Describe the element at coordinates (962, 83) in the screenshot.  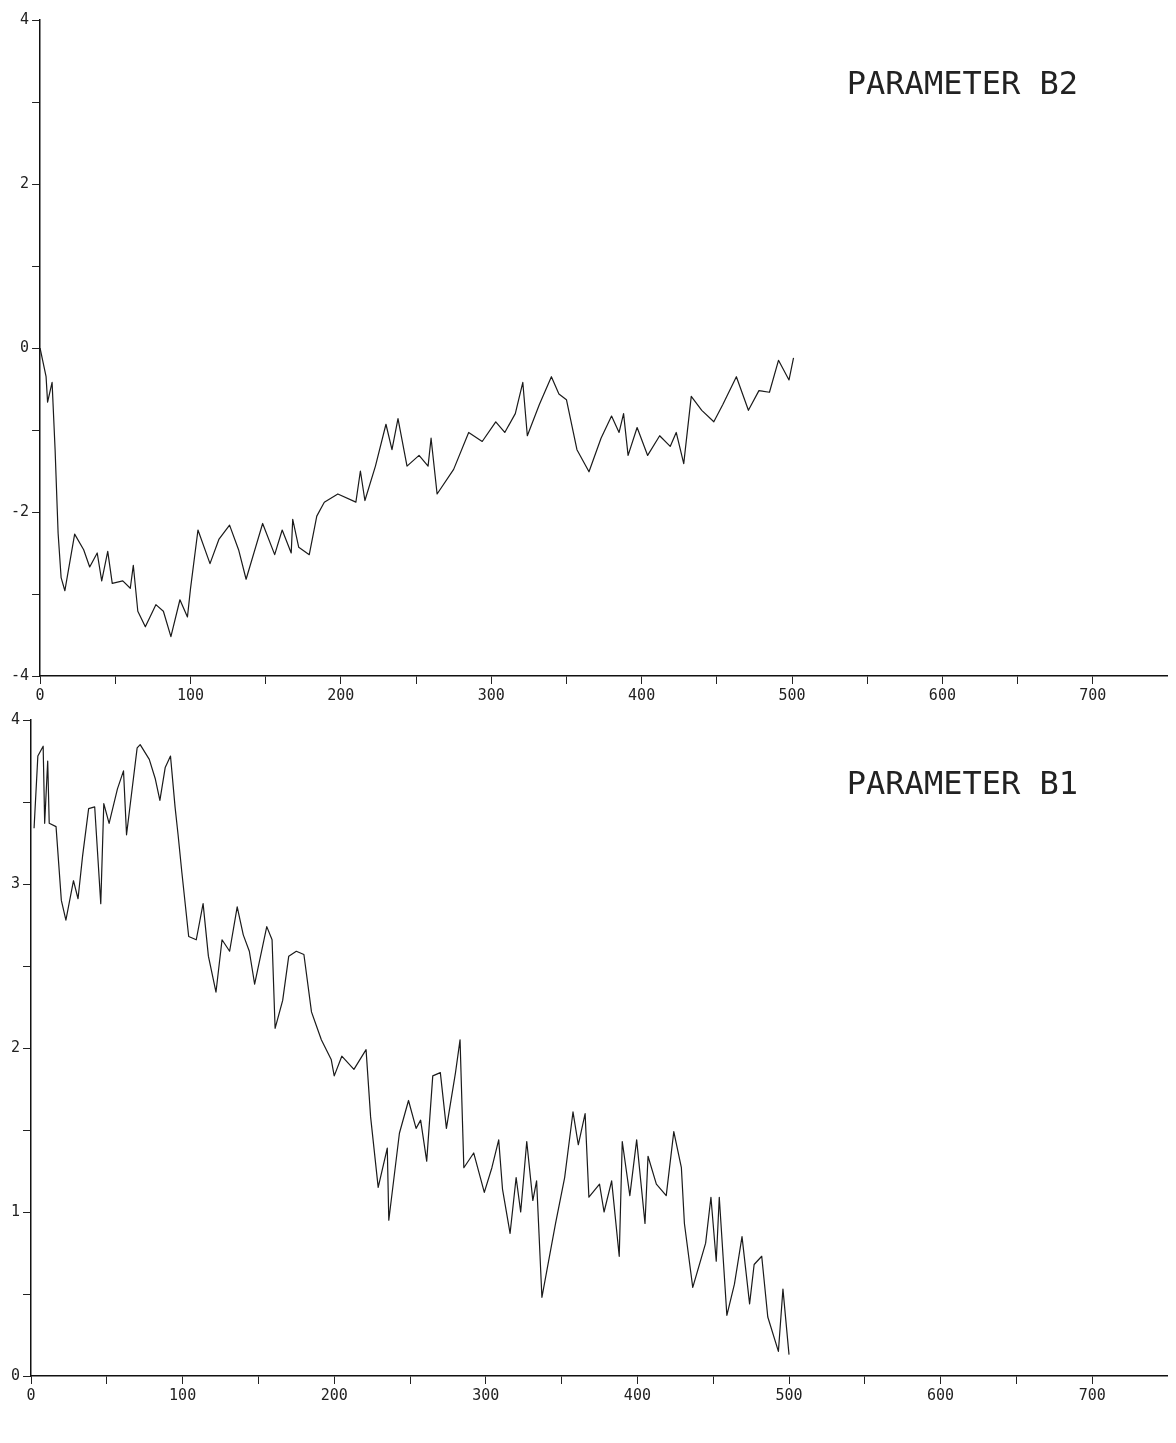
I see `text: PARAMETER B2` at that location.